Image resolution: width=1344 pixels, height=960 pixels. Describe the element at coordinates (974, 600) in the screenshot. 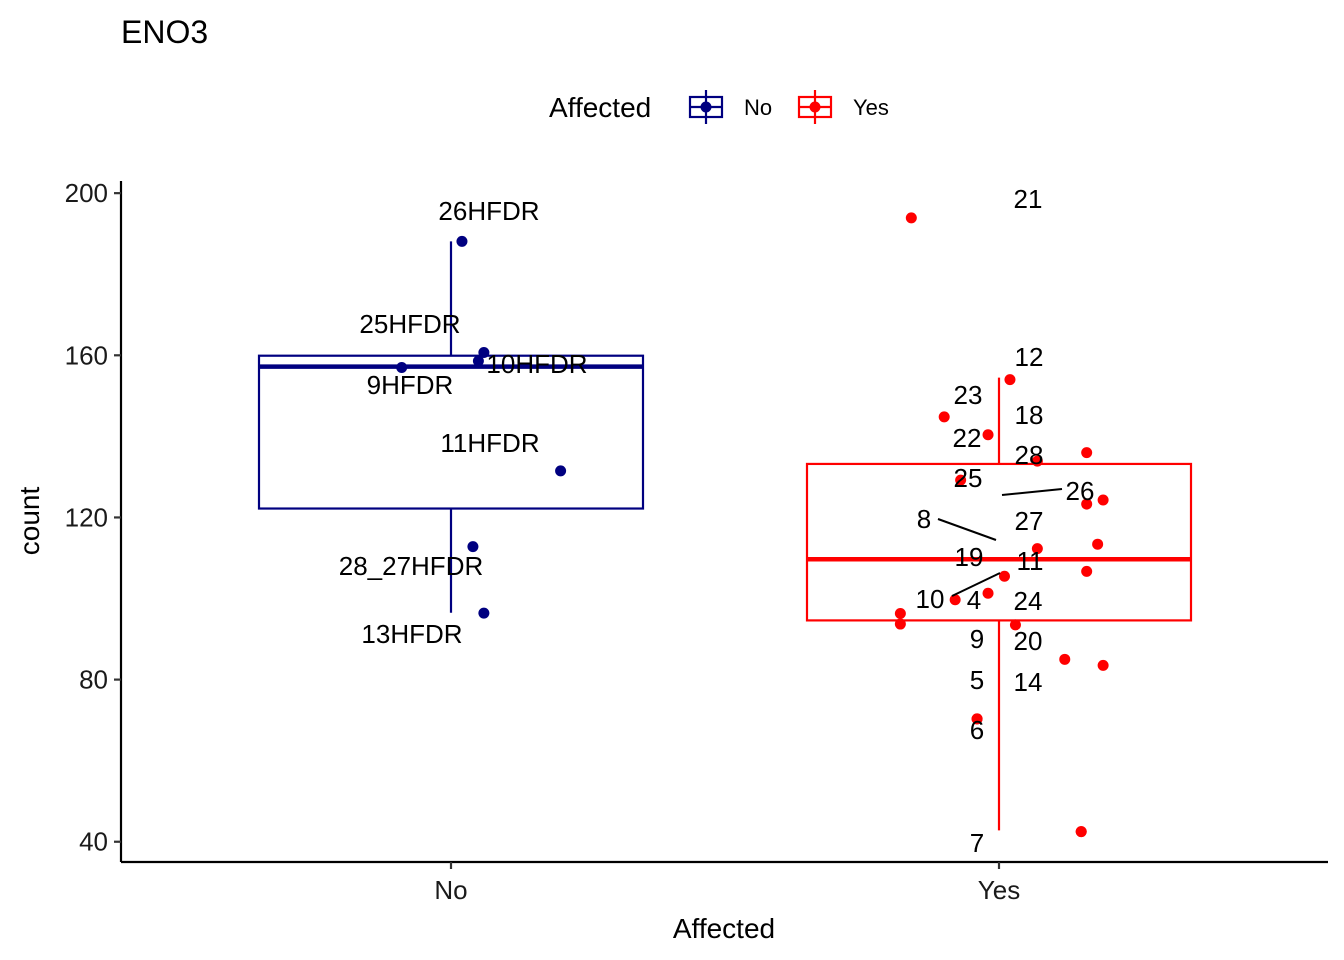

I see `point-label: 4` at that location.